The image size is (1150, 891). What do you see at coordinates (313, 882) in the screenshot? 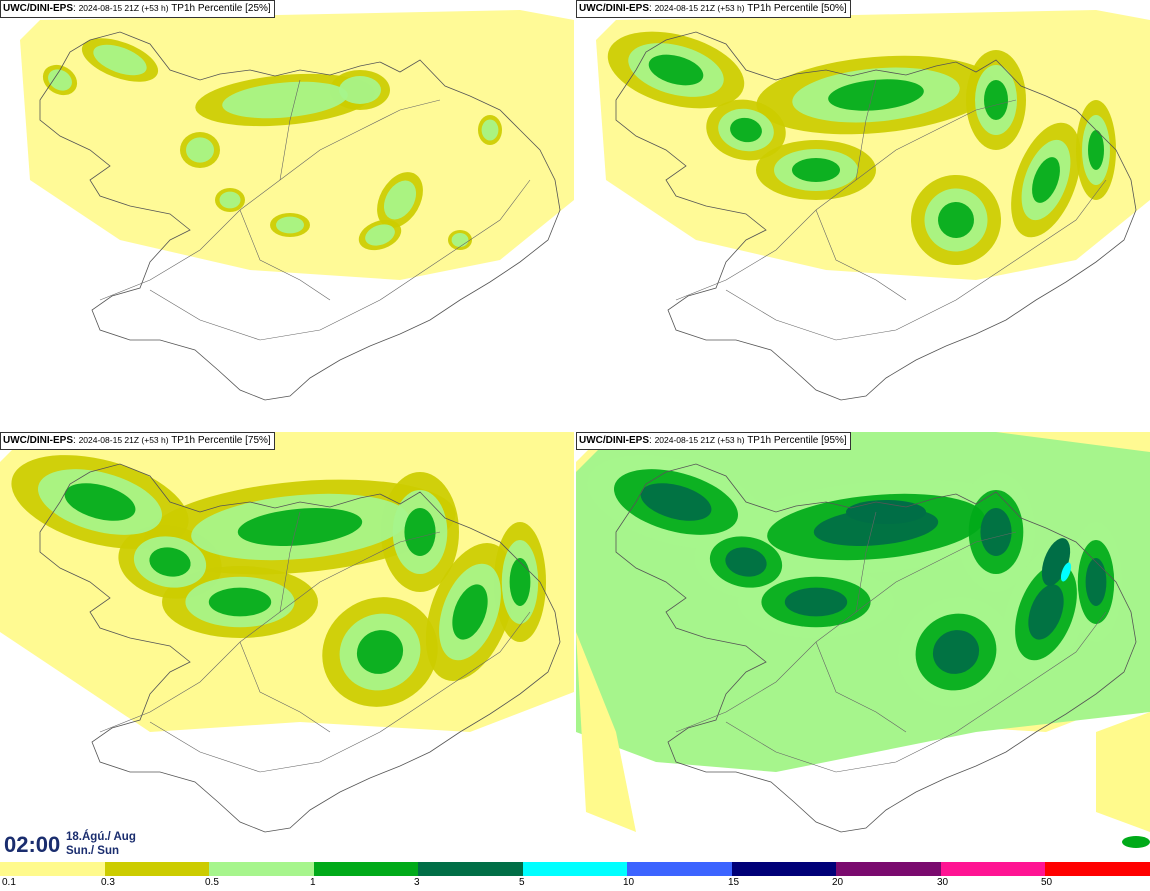
I see `legend-label: 1` at bounding box center [313, 882].